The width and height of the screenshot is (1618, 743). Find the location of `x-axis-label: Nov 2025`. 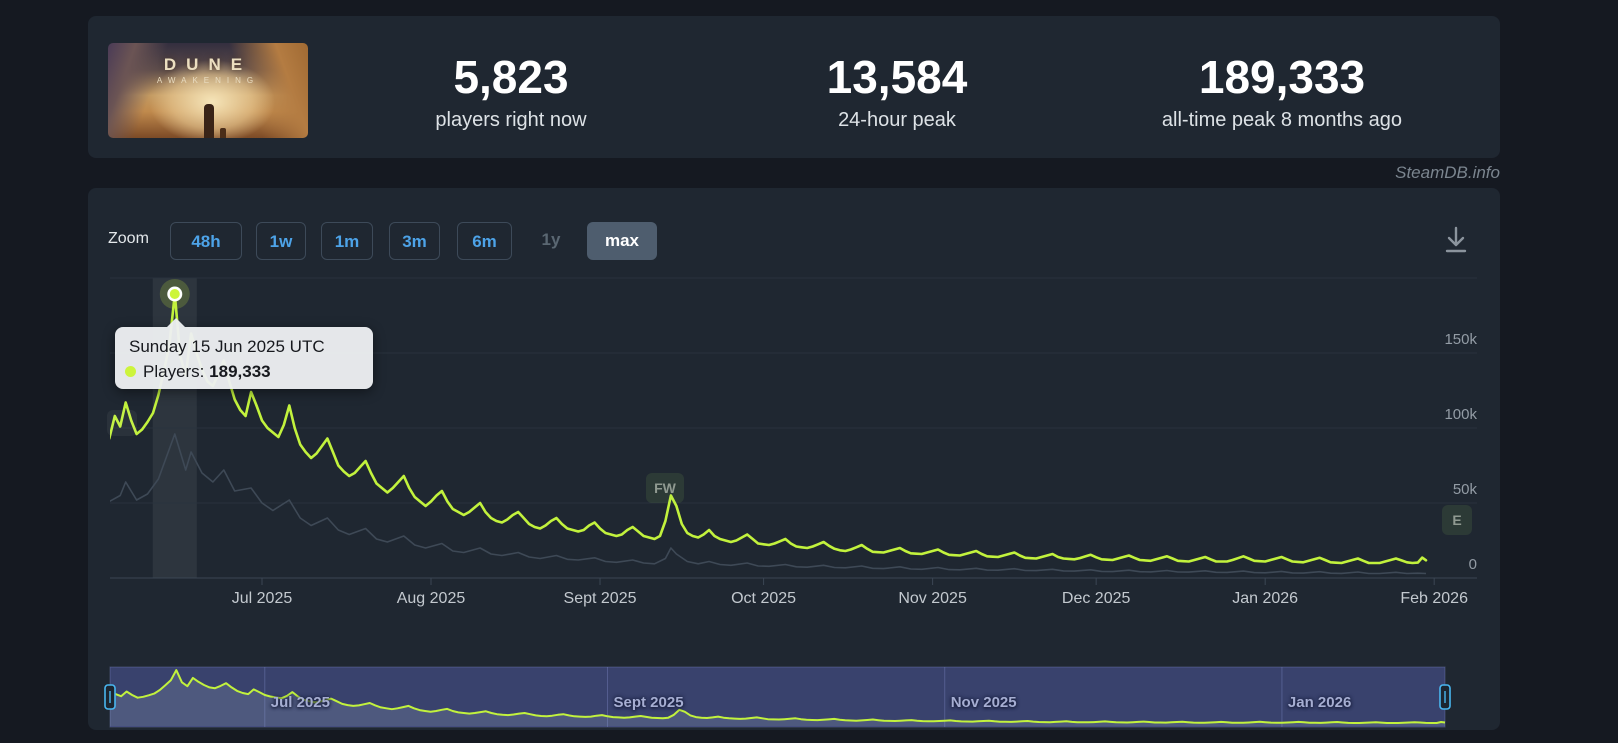

x-axis-label: Nov 2025 is located at coordinates (932, 598).